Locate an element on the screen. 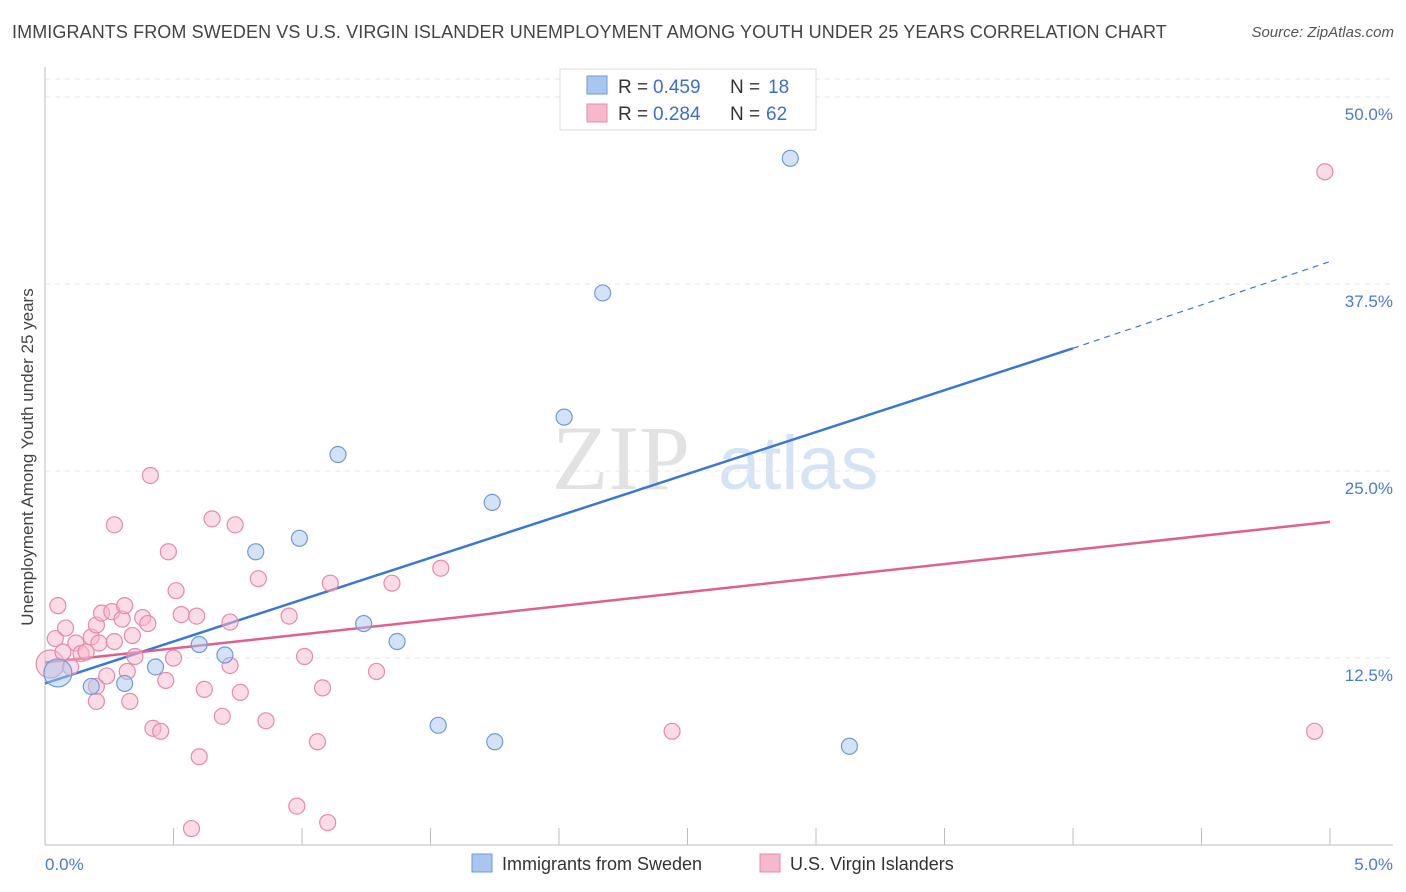  series-label-virgin: U.S. Virgin Islanders is located at coordinates (872, 864).